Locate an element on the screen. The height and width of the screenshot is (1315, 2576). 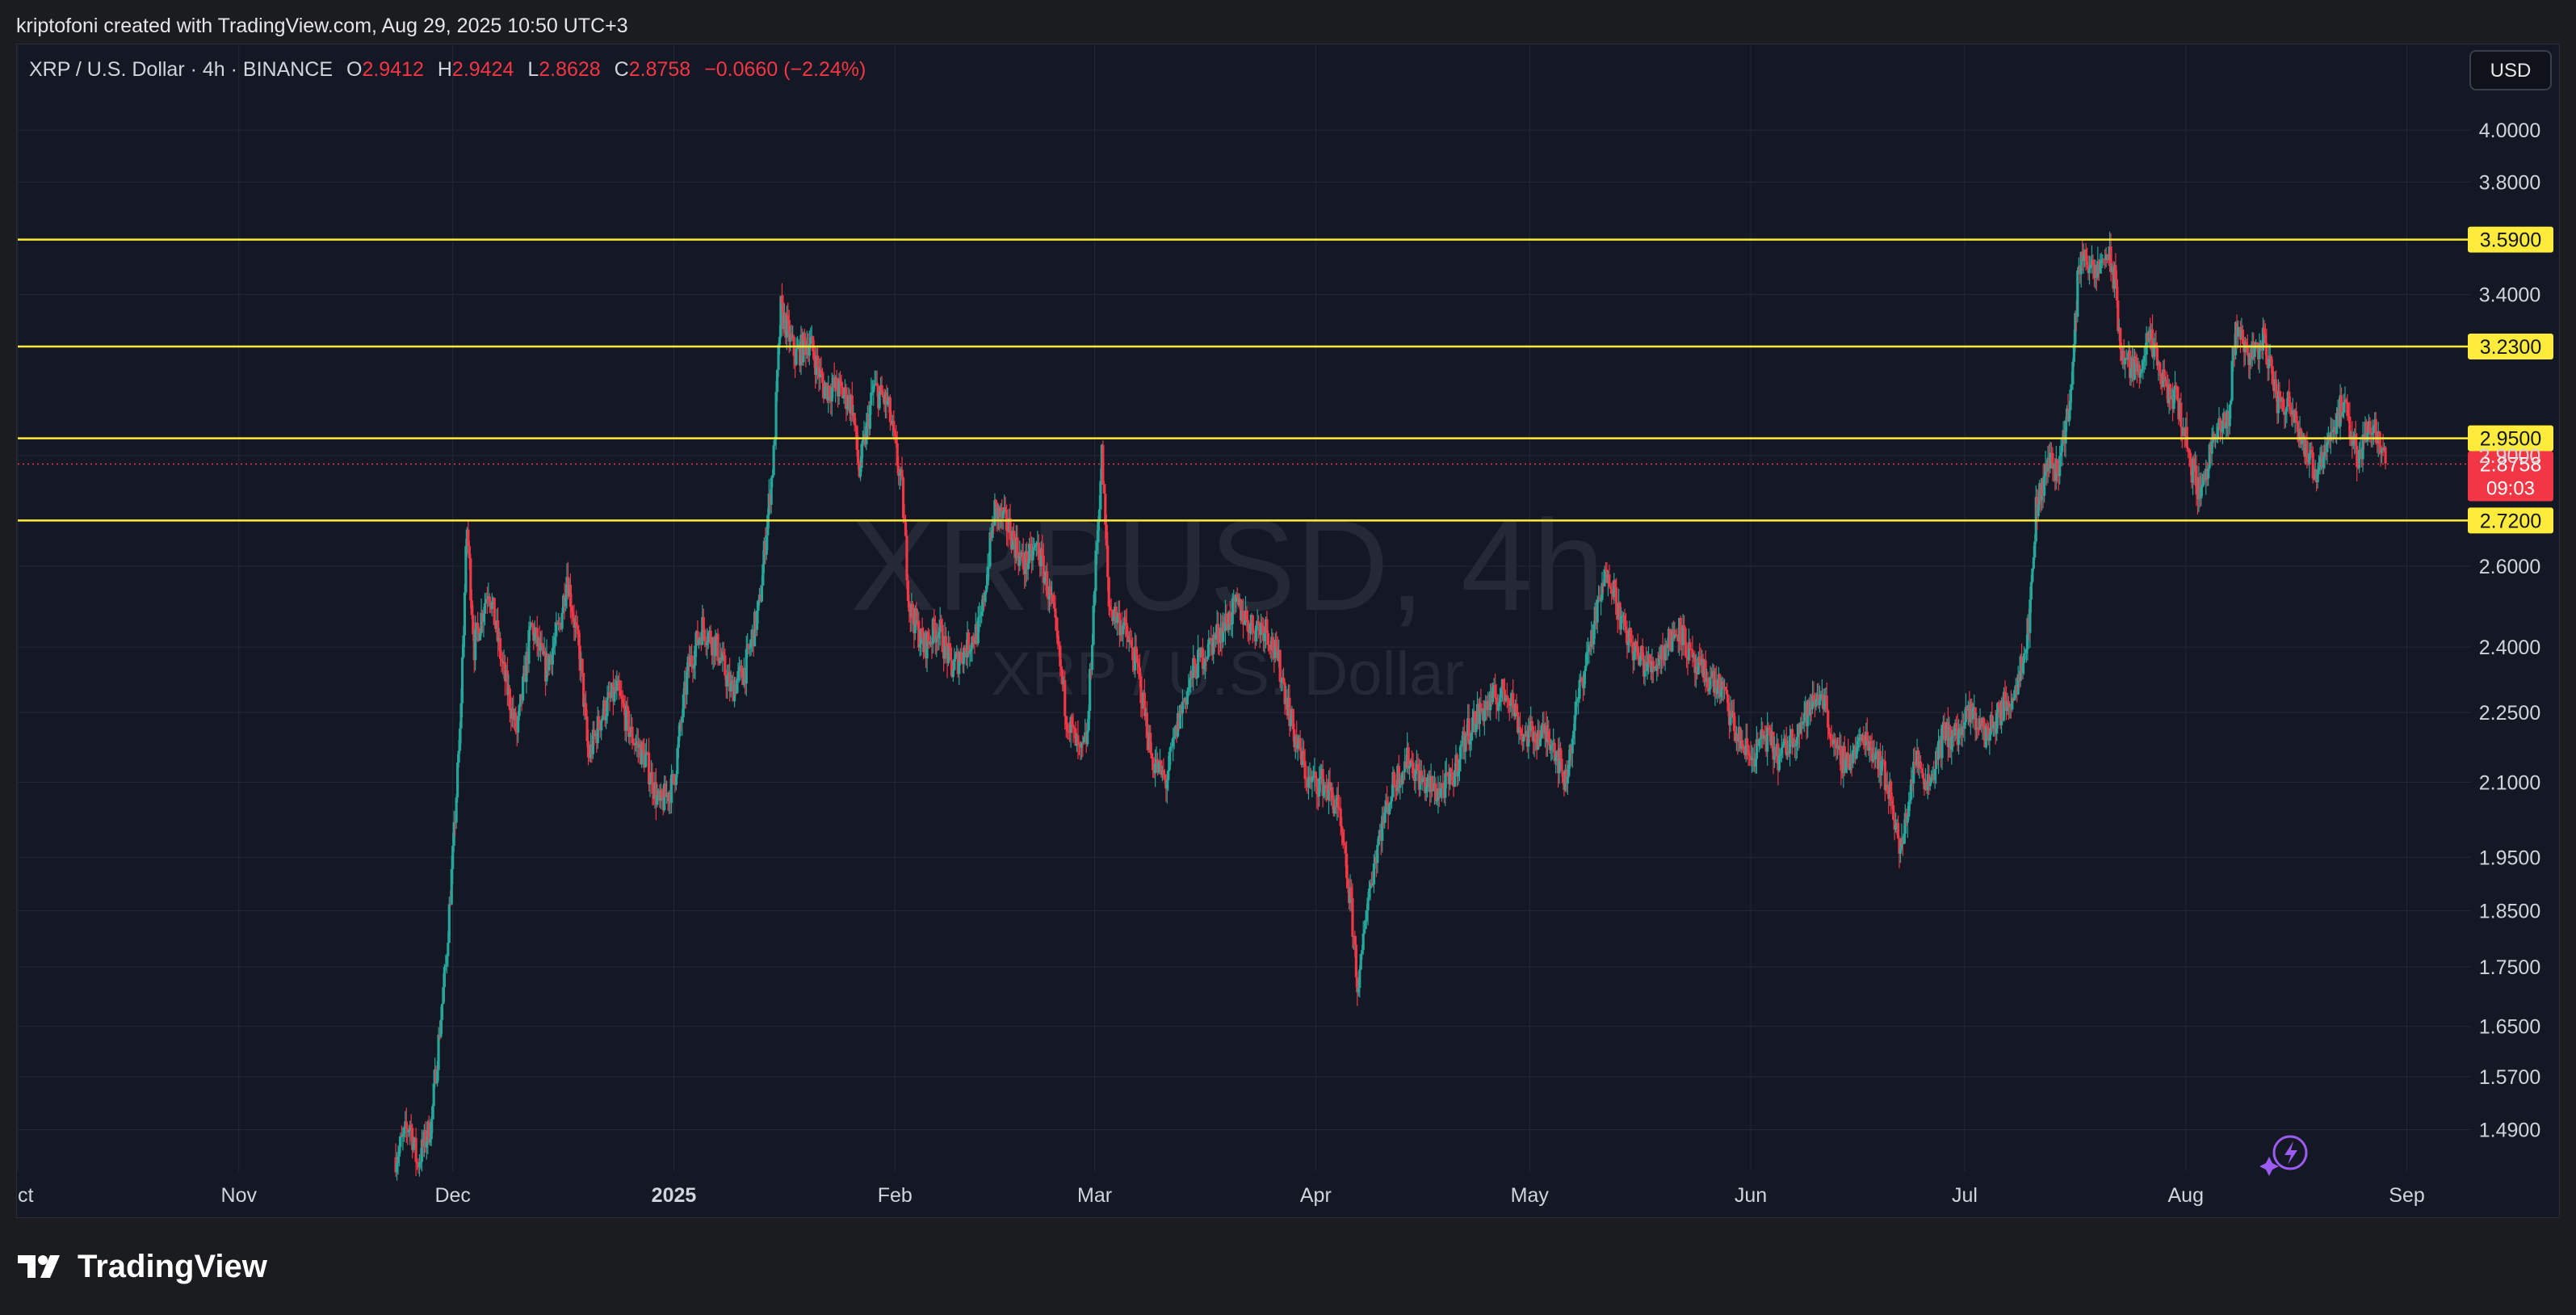
price-level-label: 2.7200 is located at coordinates (2510, 521).